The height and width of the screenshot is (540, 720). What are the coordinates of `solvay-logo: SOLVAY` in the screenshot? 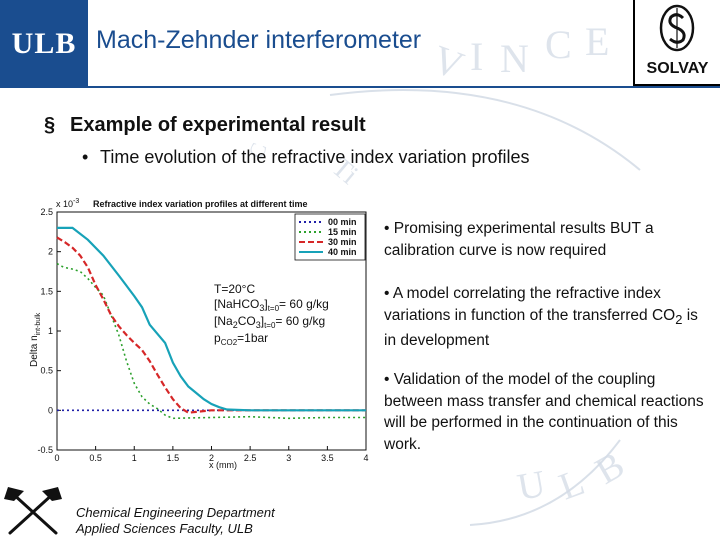 It's located at (676, 43).